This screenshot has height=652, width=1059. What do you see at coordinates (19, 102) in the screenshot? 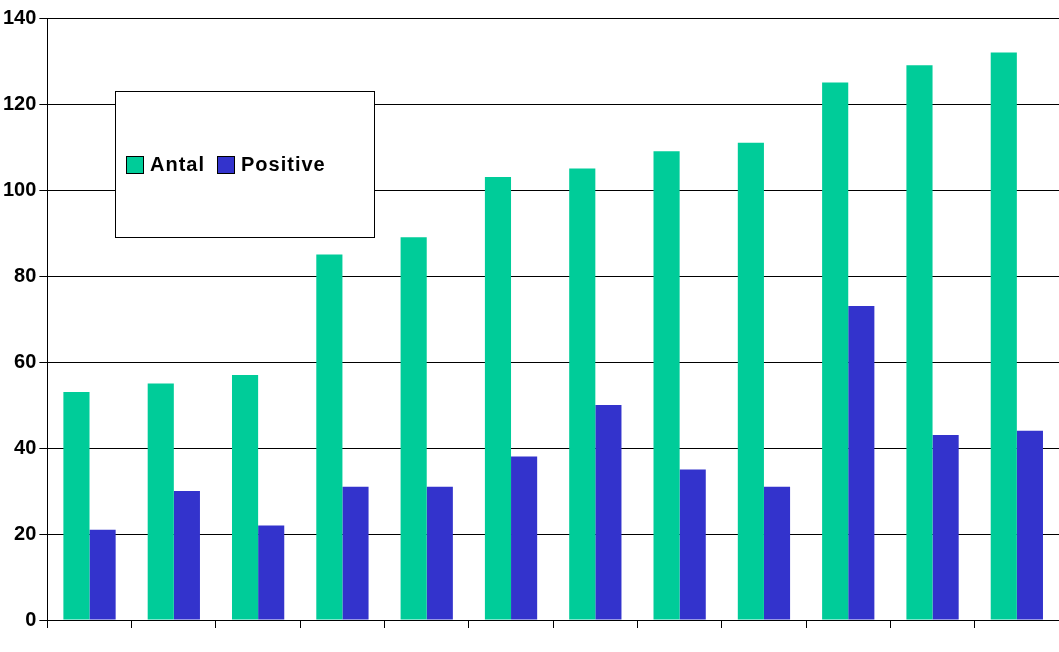
I see `y-tick-label: 120` at bounding box center [19, 102].